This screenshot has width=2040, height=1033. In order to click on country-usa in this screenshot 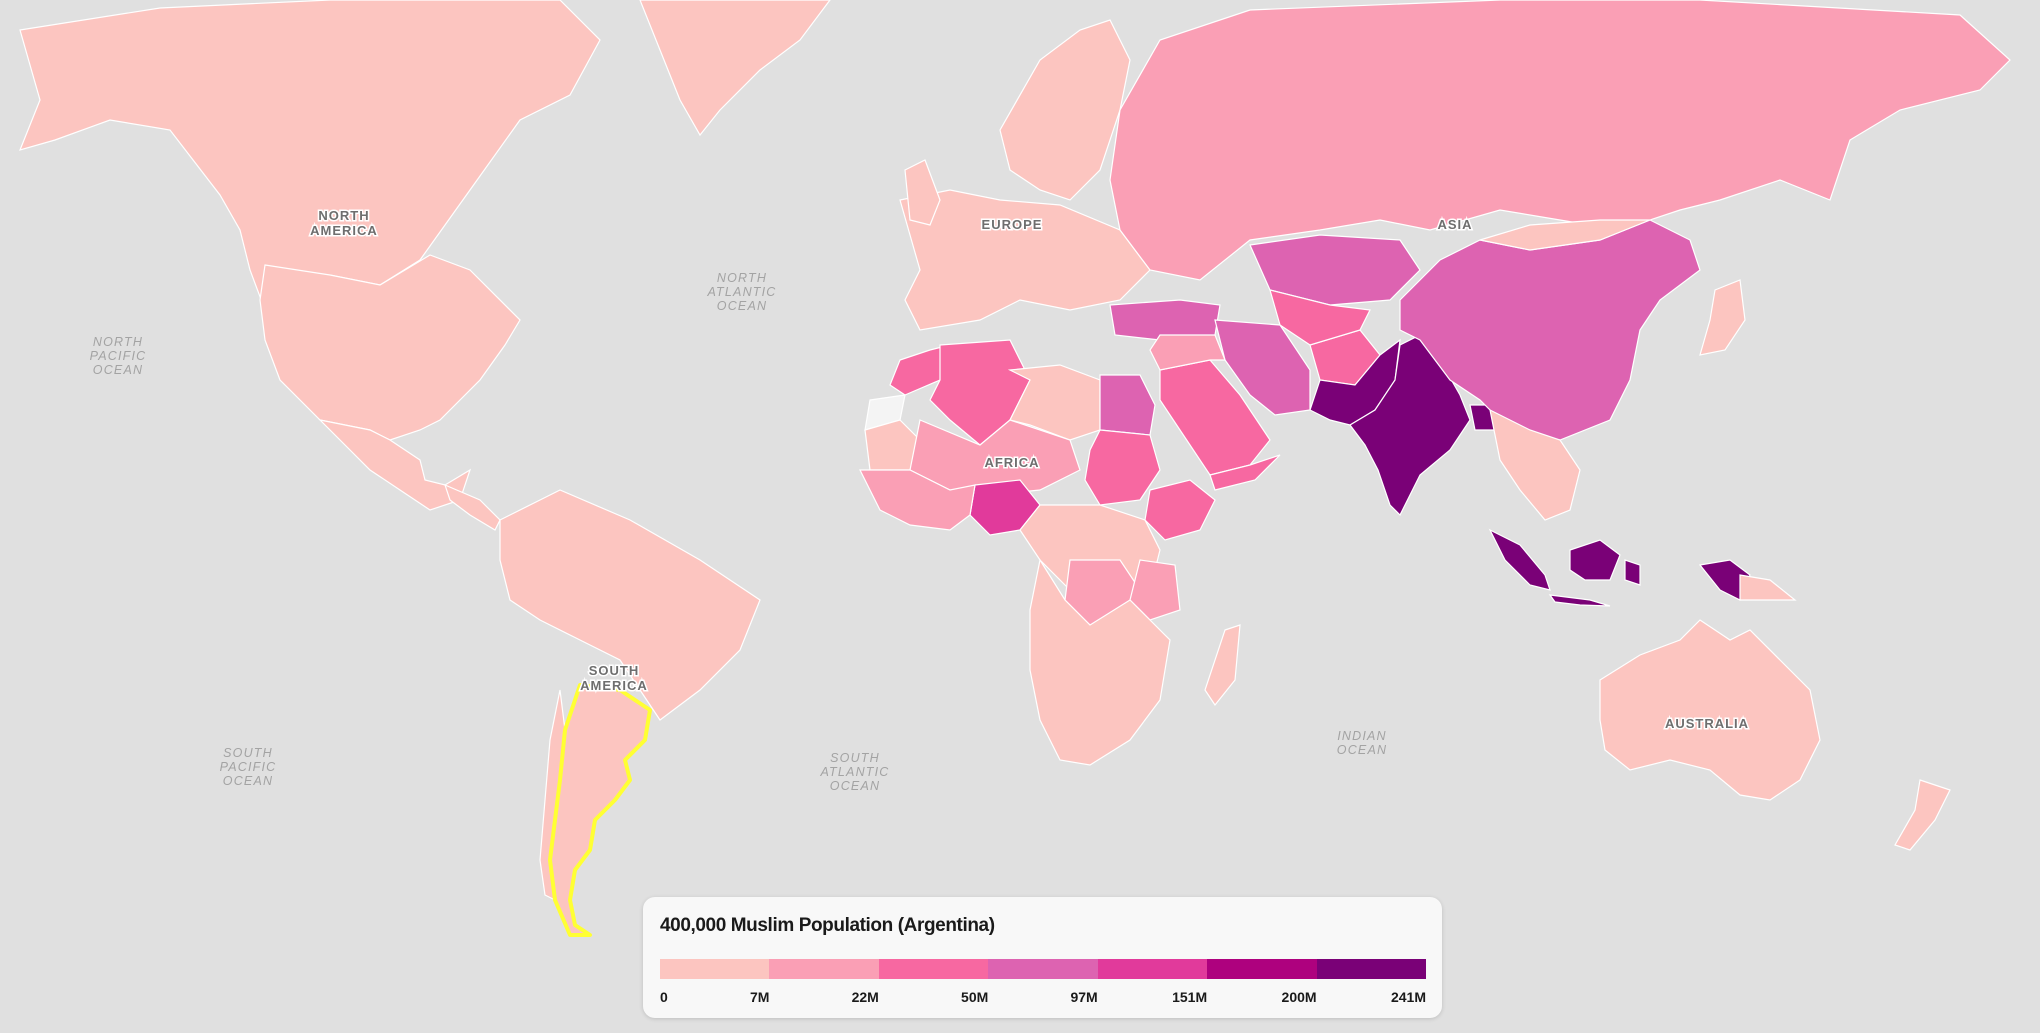, I will do `click(390, 347)`.